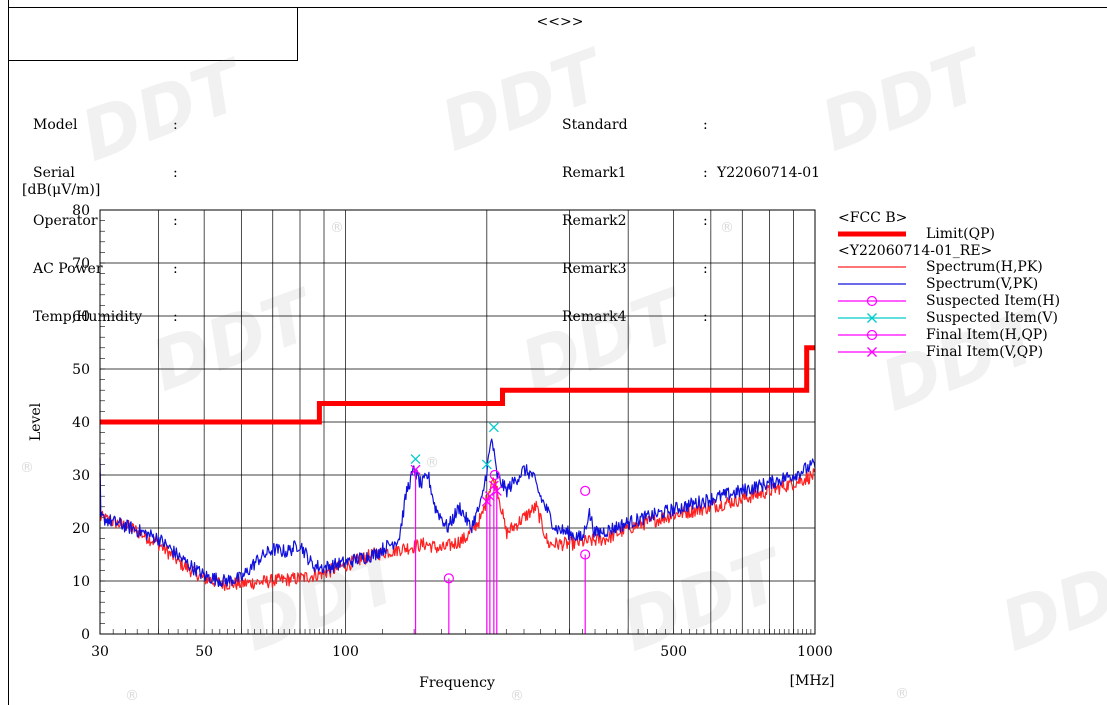 Image resolution: width=1107 pixels, height=705 pixels. I want to click on field-label: Temp,Humidity, so click(88, 317).